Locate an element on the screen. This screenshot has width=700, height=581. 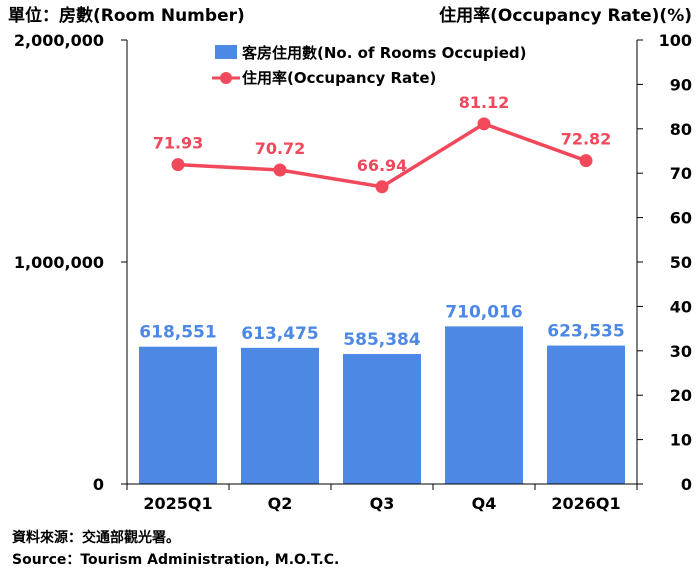
right-tick-label: 20 is located at coordinates (681, 395).